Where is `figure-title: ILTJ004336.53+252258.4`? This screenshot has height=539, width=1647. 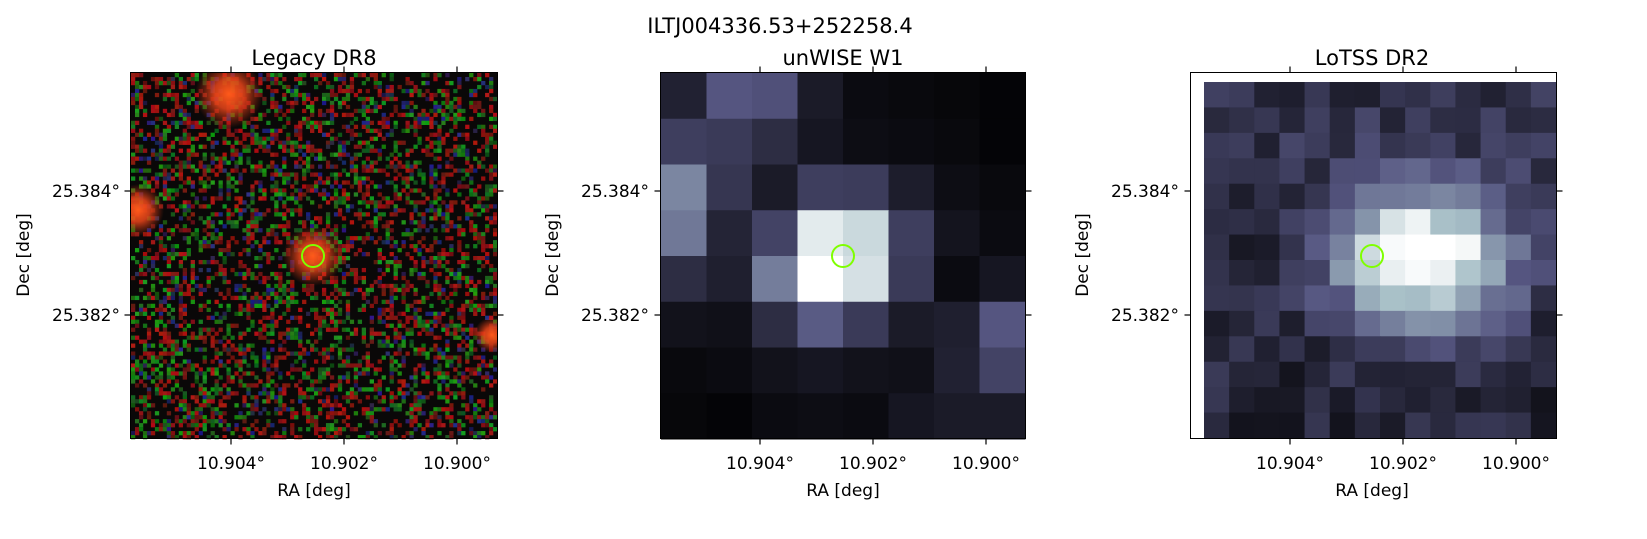
figure-title: ILTJ004336.53+252258.4 is located at coordinates (779, 26).